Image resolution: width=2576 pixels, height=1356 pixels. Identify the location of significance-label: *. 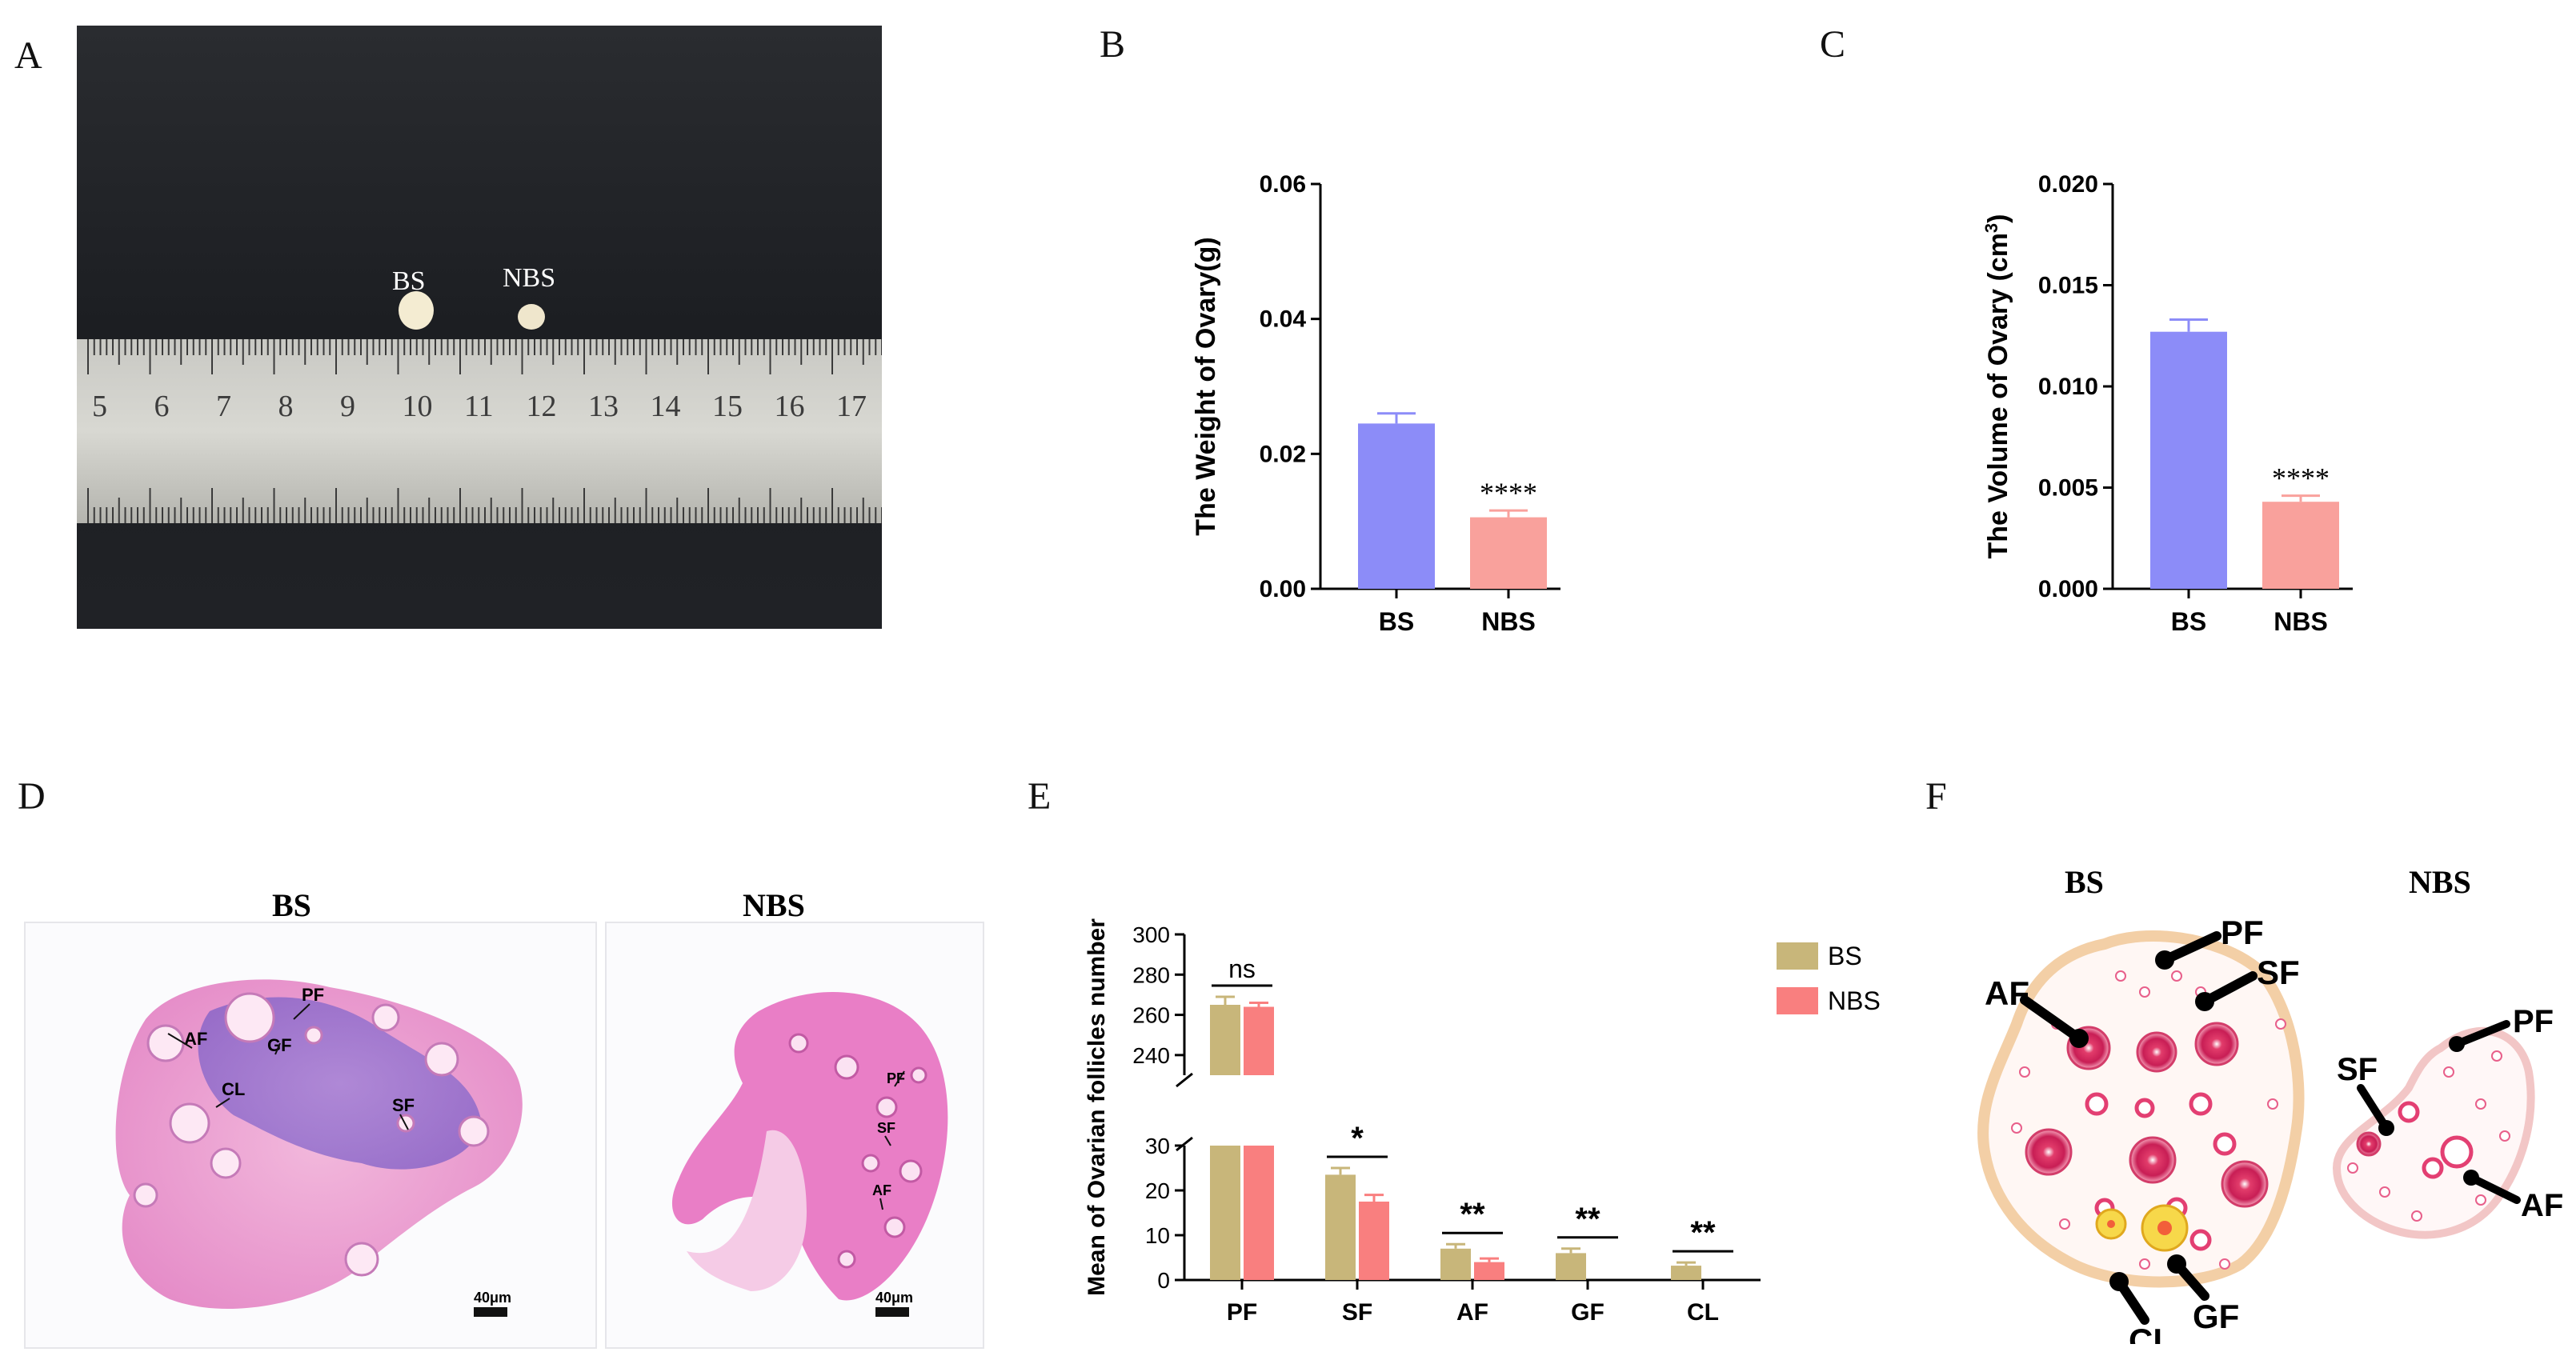
(1357, 1138).